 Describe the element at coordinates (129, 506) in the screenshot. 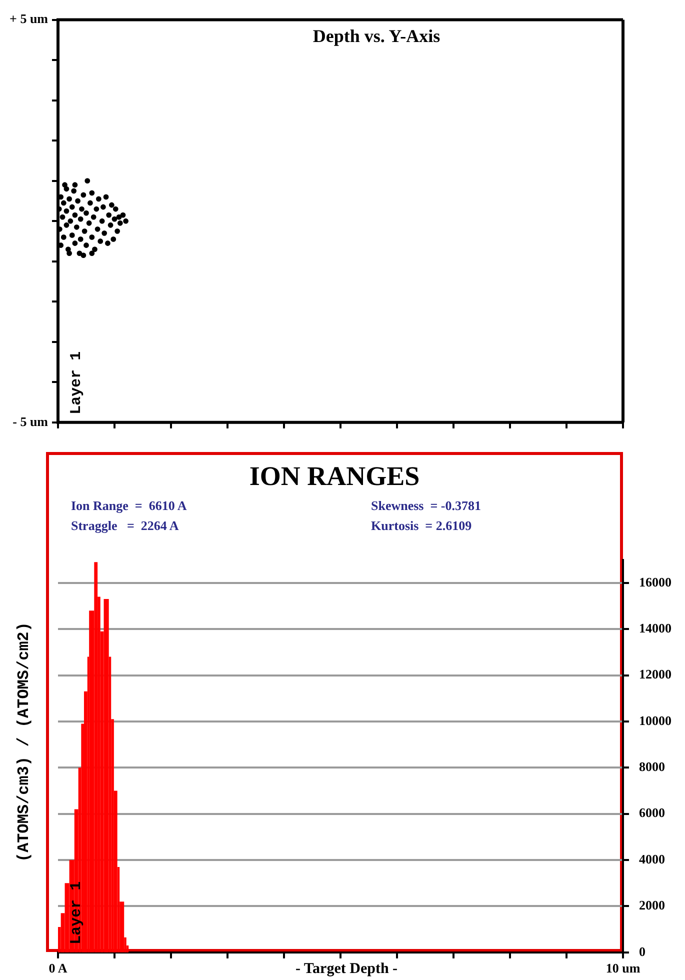

I see `text: Ion Range = 6610 A` at that location.